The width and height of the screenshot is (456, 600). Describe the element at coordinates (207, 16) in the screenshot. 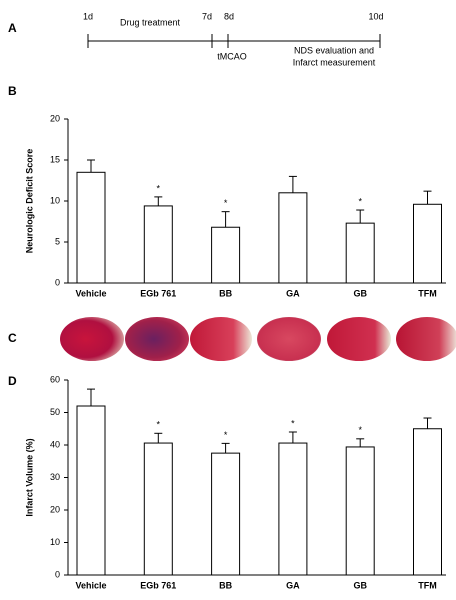

I see `day-label: 7d` at that location.